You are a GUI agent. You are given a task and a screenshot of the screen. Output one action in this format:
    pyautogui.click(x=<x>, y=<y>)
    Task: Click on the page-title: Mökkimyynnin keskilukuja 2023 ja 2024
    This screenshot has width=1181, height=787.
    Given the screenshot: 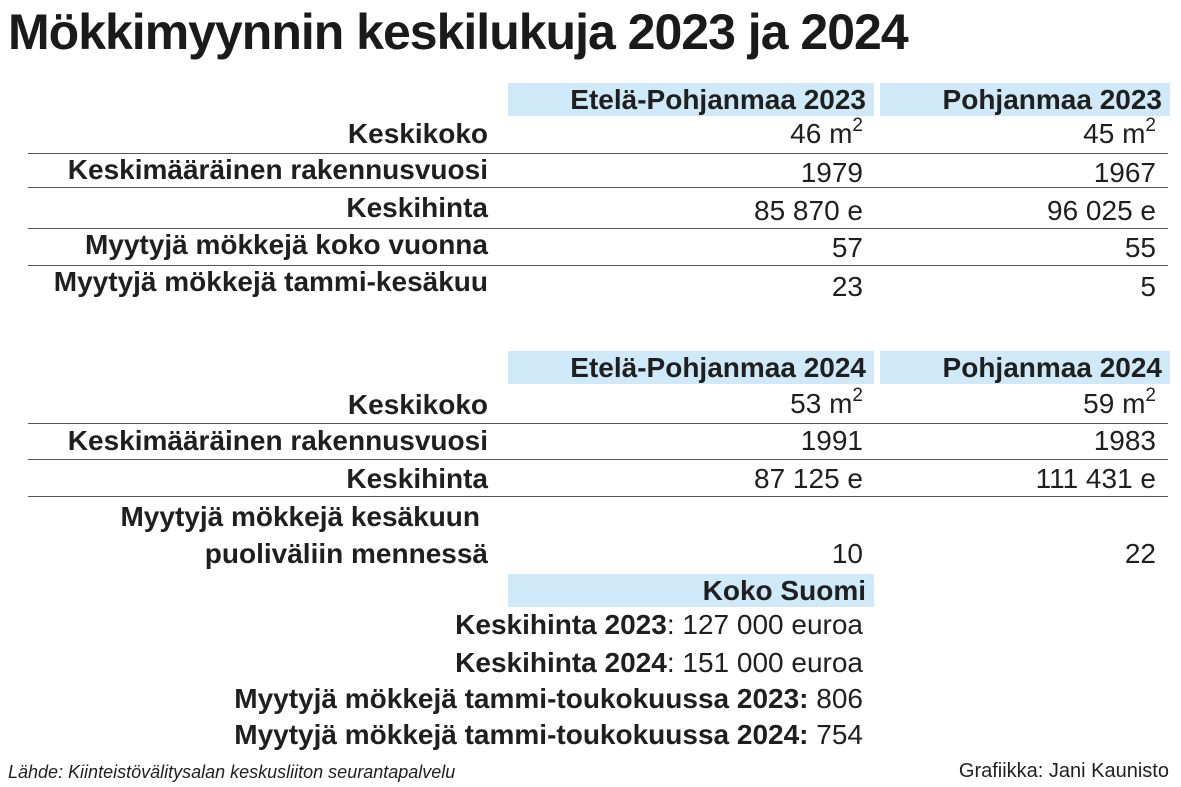 What is the action you would take?
    pyautogui.click(x=458, y=32)
    